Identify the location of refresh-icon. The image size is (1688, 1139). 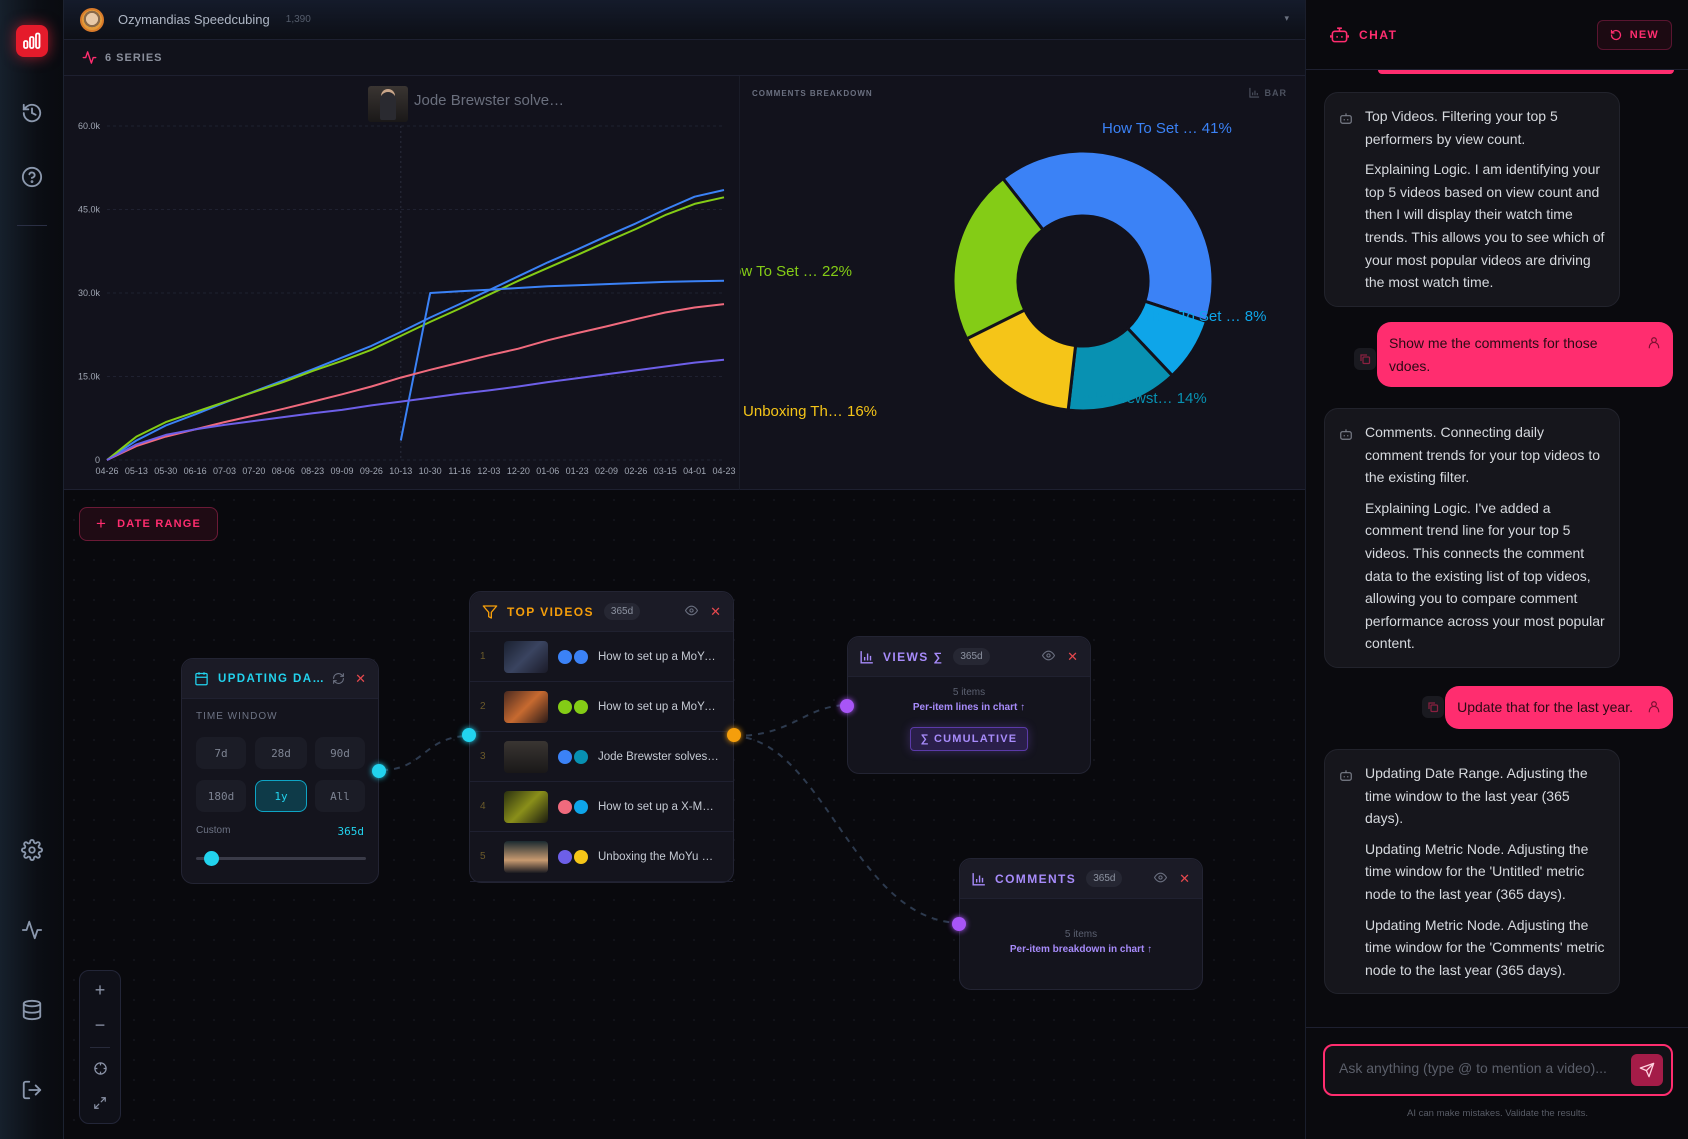
(338, 678).